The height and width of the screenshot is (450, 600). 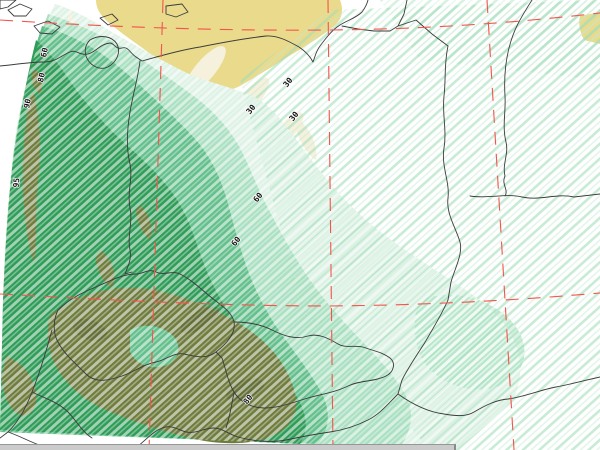 I want to click on dry-area-main, so click(x=219, y=46).